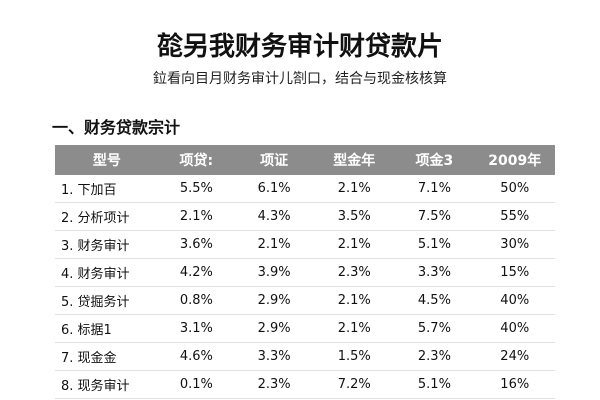  I want to click on table-cell: 8. 现务审计, so click(107, 384).